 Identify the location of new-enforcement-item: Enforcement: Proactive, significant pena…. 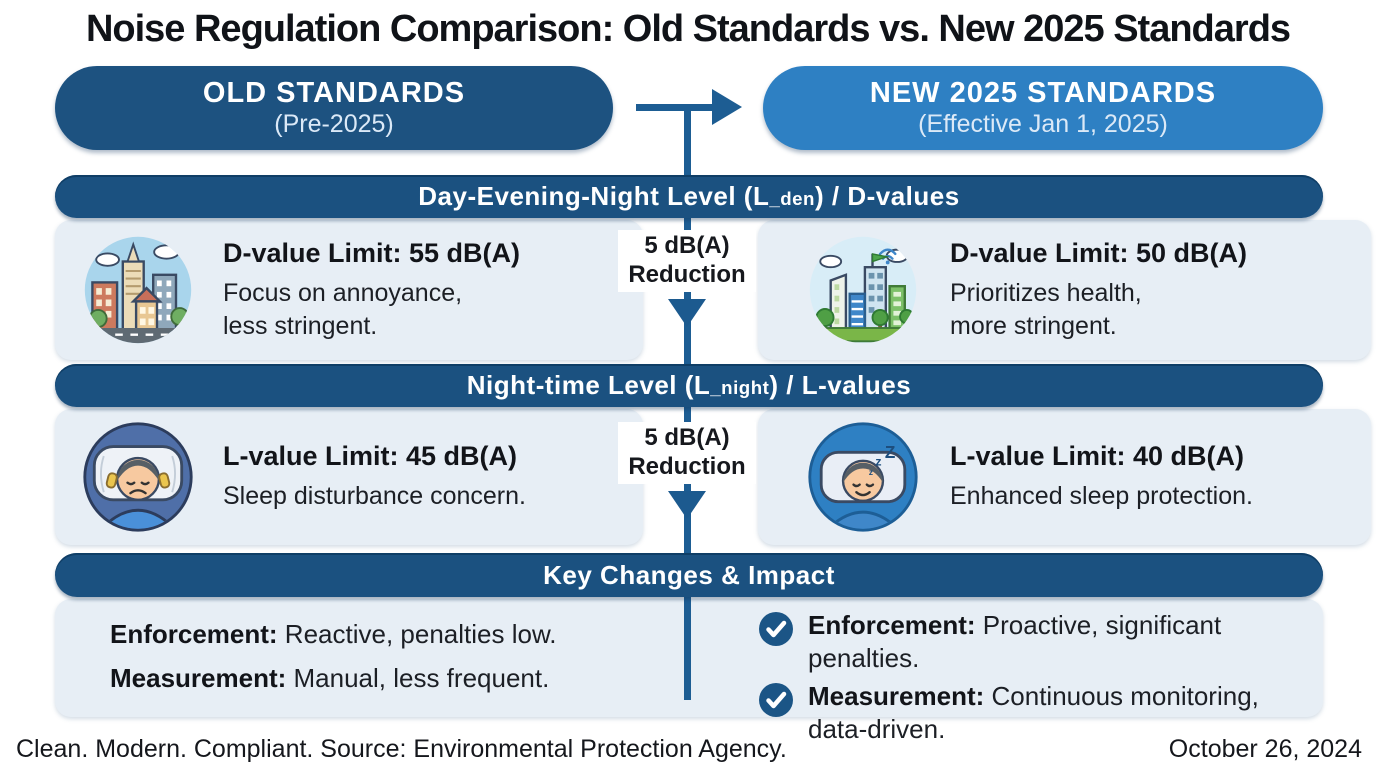
(1033, 641).